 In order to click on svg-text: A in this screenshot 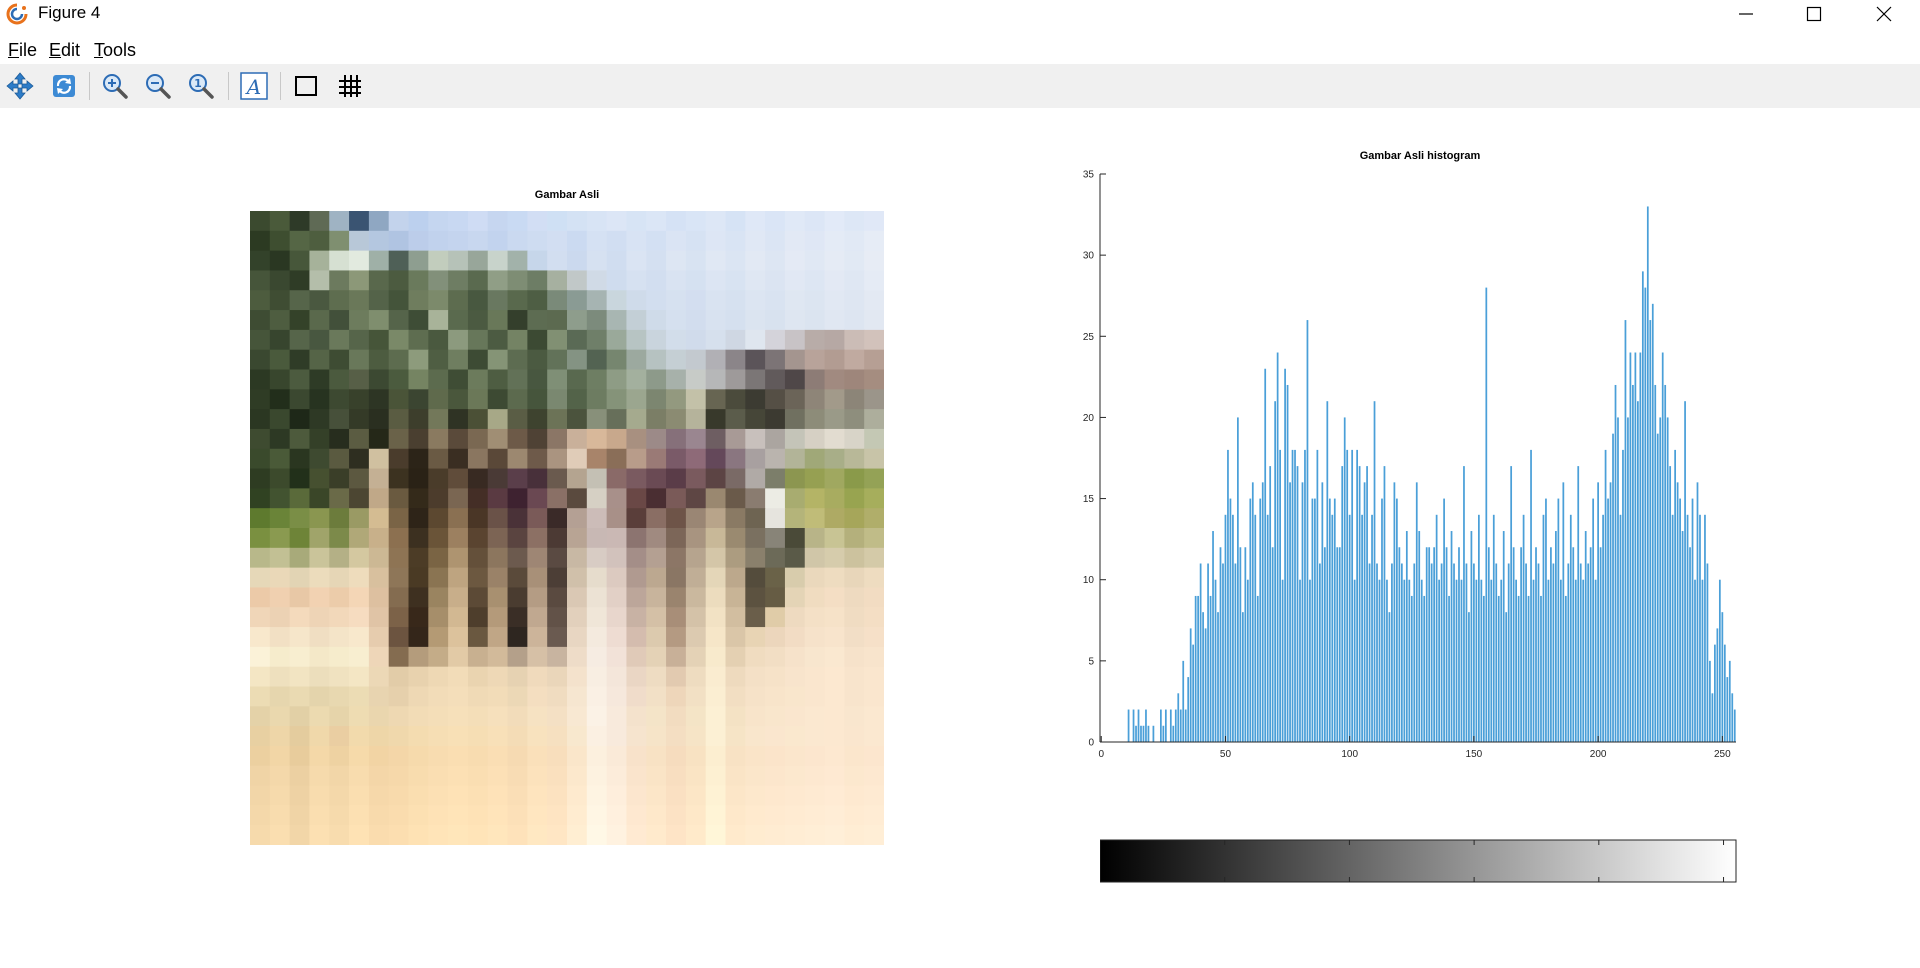, I will do `click(253, 87)`.